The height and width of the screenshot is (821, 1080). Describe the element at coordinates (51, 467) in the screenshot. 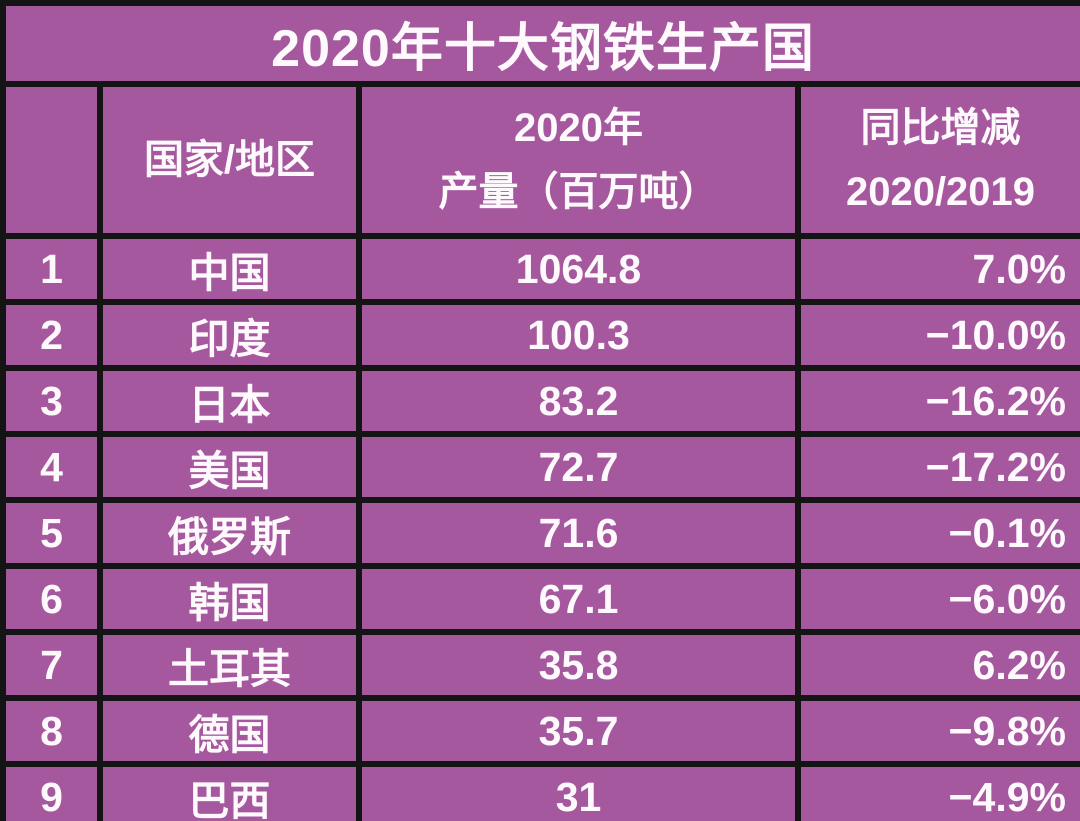

I see `rank-cell: 4` at that location.